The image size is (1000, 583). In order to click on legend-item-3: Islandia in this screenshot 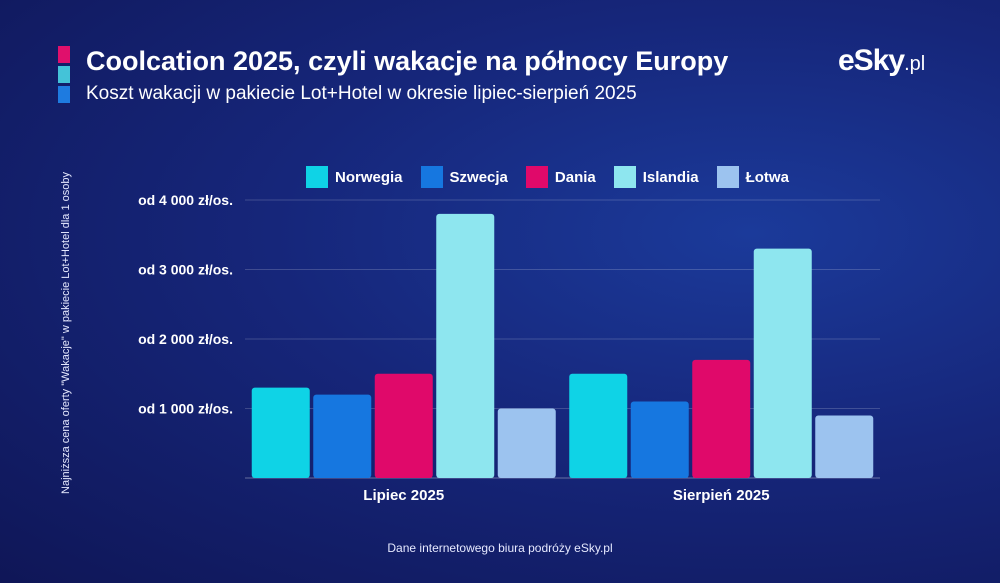, I will do `click(656, 177)`.